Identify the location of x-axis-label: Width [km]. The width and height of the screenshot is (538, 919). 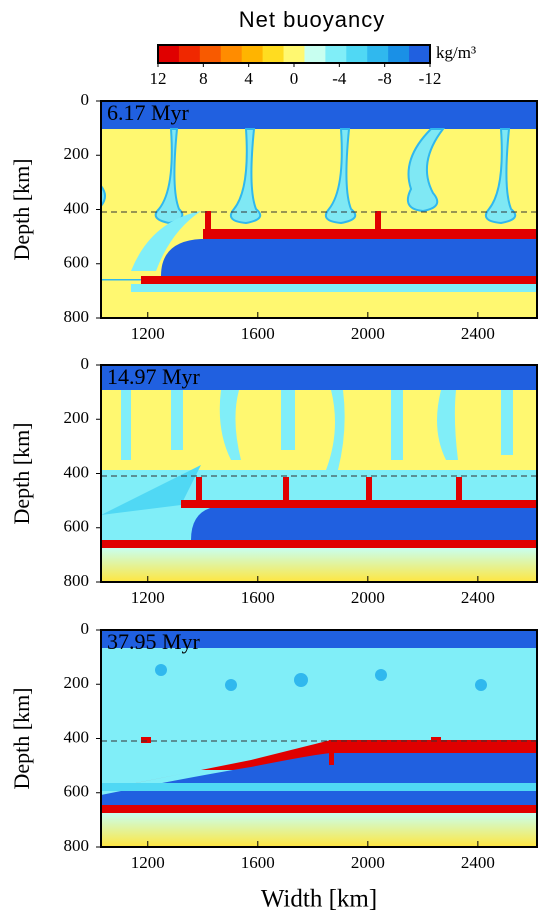
(319, 899).